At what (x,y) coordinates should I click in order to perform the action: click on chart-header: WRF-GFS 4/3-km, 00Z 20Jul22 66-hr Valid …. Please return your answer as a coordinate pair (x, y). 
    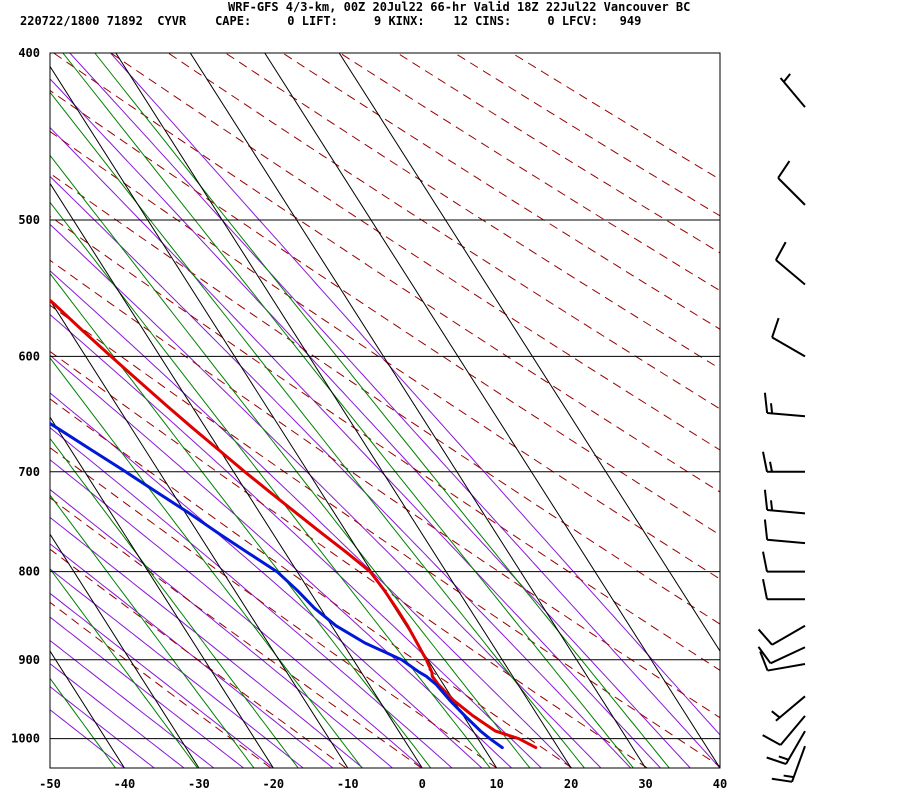
    Looking at the image, I should click on (450, 15).